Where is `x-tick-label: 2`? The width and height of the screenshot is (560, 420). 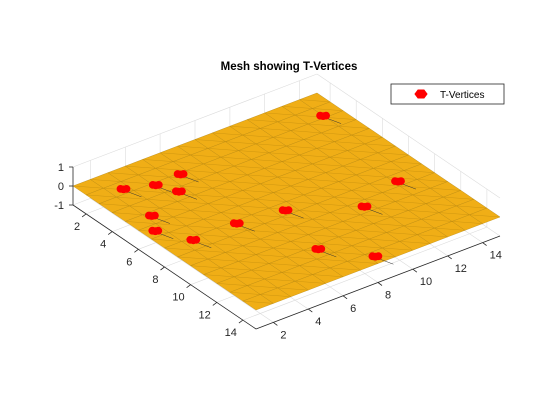 x-tick-label: 2 is located at coordinates (77, 227).